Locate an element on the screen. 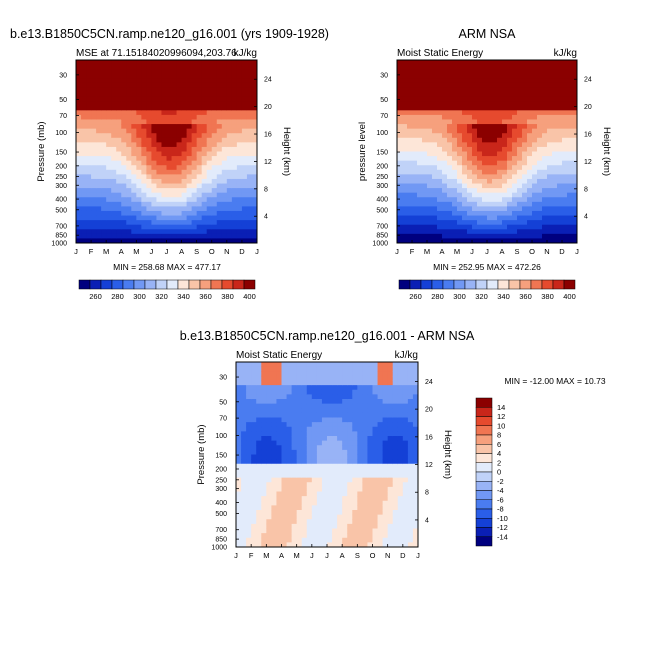  colorbar-label: 300 is located at coordinates (459, 296).